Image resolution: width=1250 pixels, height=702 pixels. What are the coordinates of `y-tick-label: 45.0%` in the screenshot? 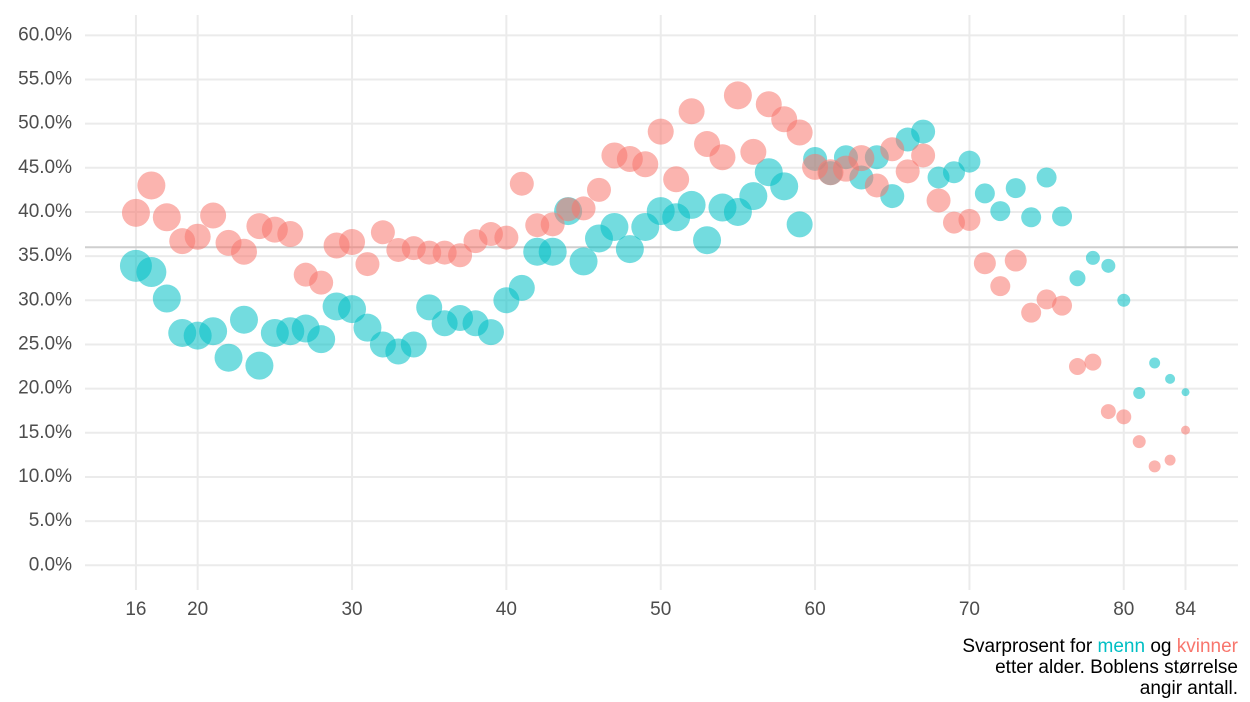 It's located at (45, 167).